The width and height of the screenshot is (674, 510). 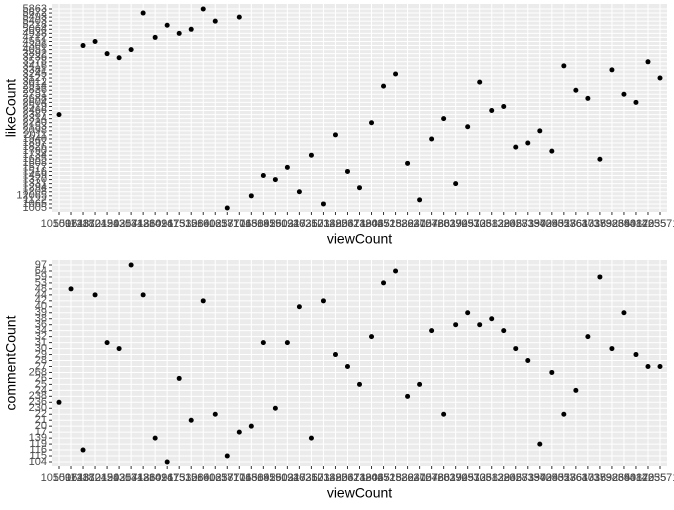 What do you see at coordinates (35, 135) in the screenshot?
I see `y-tick-label: 2011` at bounding box center [35, 135].